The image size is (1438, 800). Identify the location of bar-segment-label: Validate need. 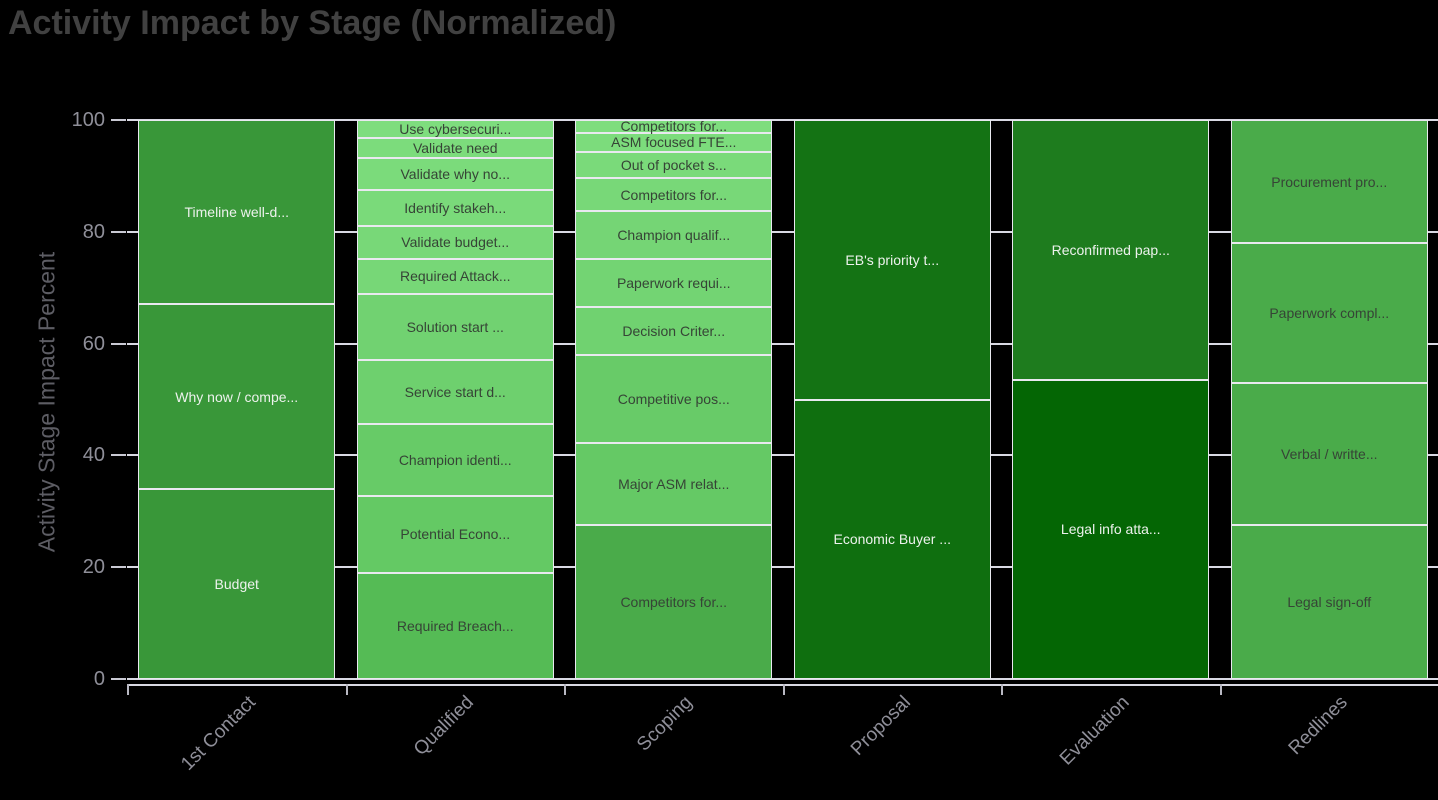
(455, 147).